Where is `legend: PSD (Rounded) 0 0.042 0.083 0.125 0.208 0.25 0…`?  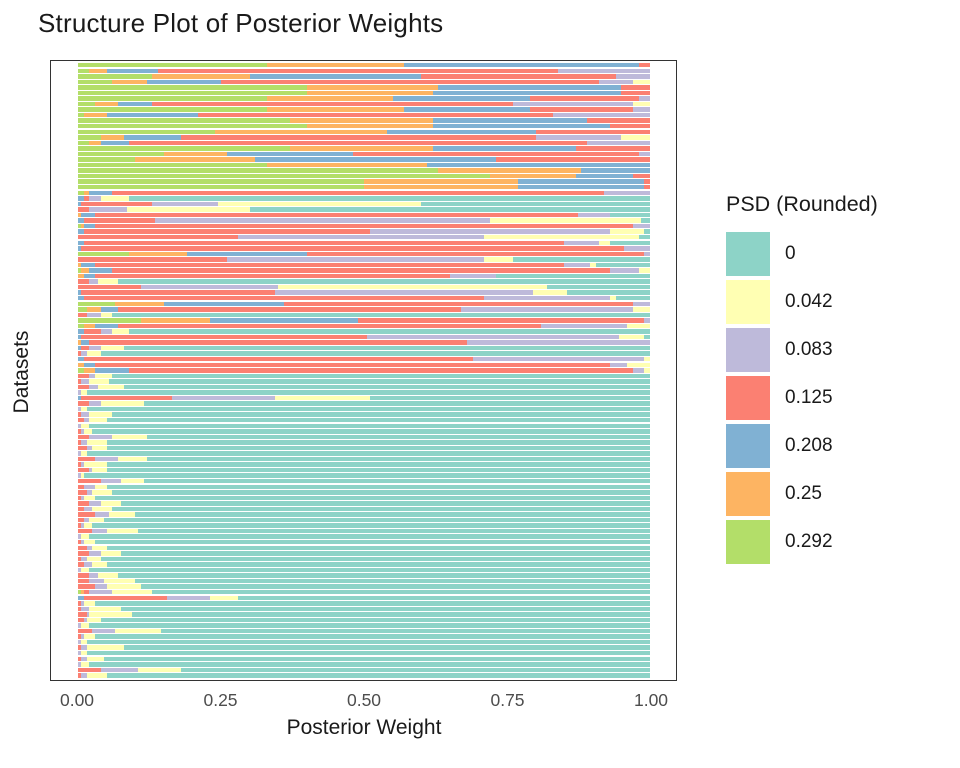 legend: PSD (Rounded) 0 0.042 0.083 0.125 0.208 0.25 0… is located at coordinates (802, 378).